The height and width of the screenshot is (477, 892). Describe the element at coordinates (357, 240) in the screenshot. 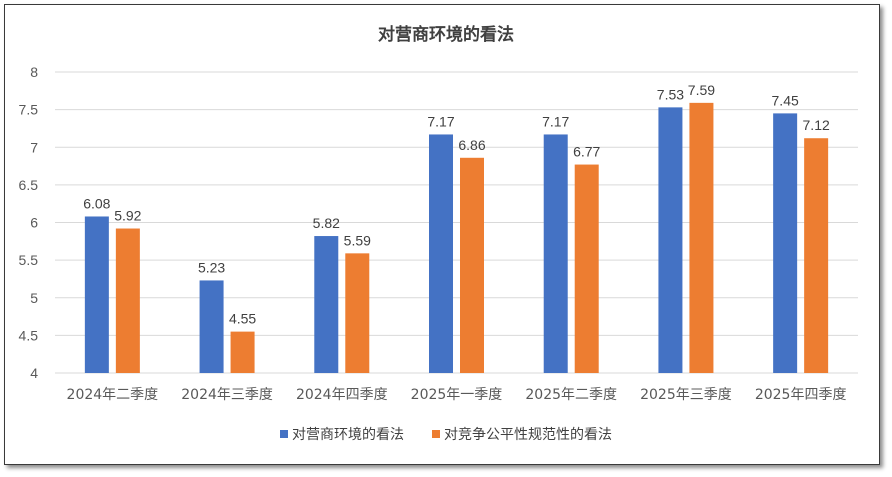

I see `data-label: 5.59` at that location.